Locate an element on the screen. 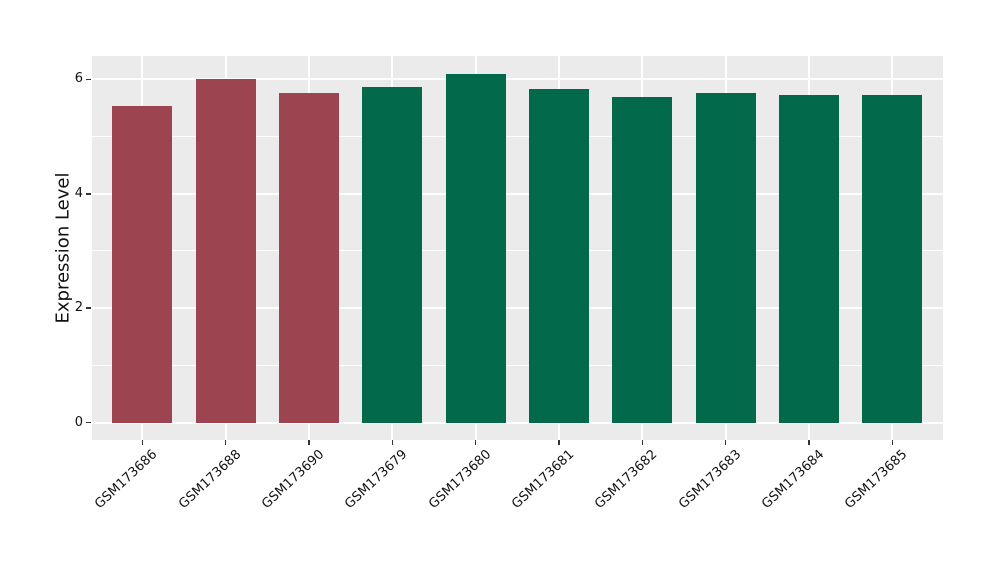 Image resolution: width=1000 pixels, height=580 pixels. y-tick-label: 6 is located at coordinates (78, 79).